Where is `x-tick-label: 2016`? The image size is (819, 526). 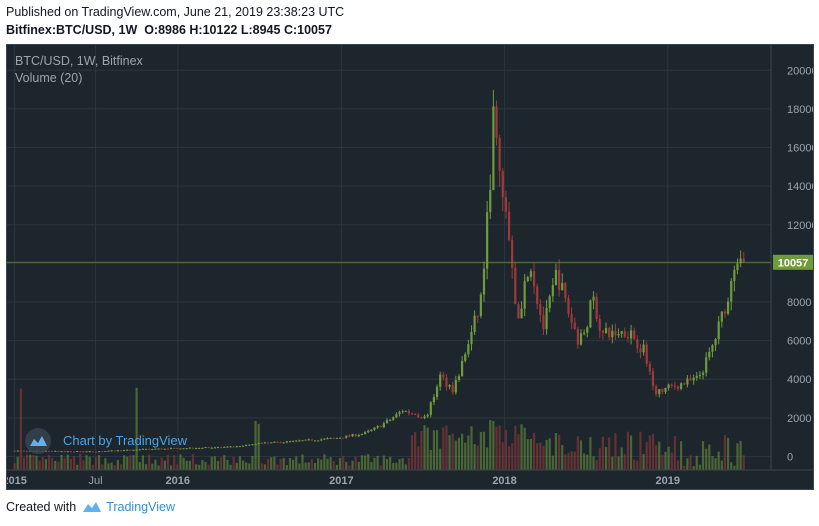 x-tick-label: 2016 is located at coordinates (178, 481).